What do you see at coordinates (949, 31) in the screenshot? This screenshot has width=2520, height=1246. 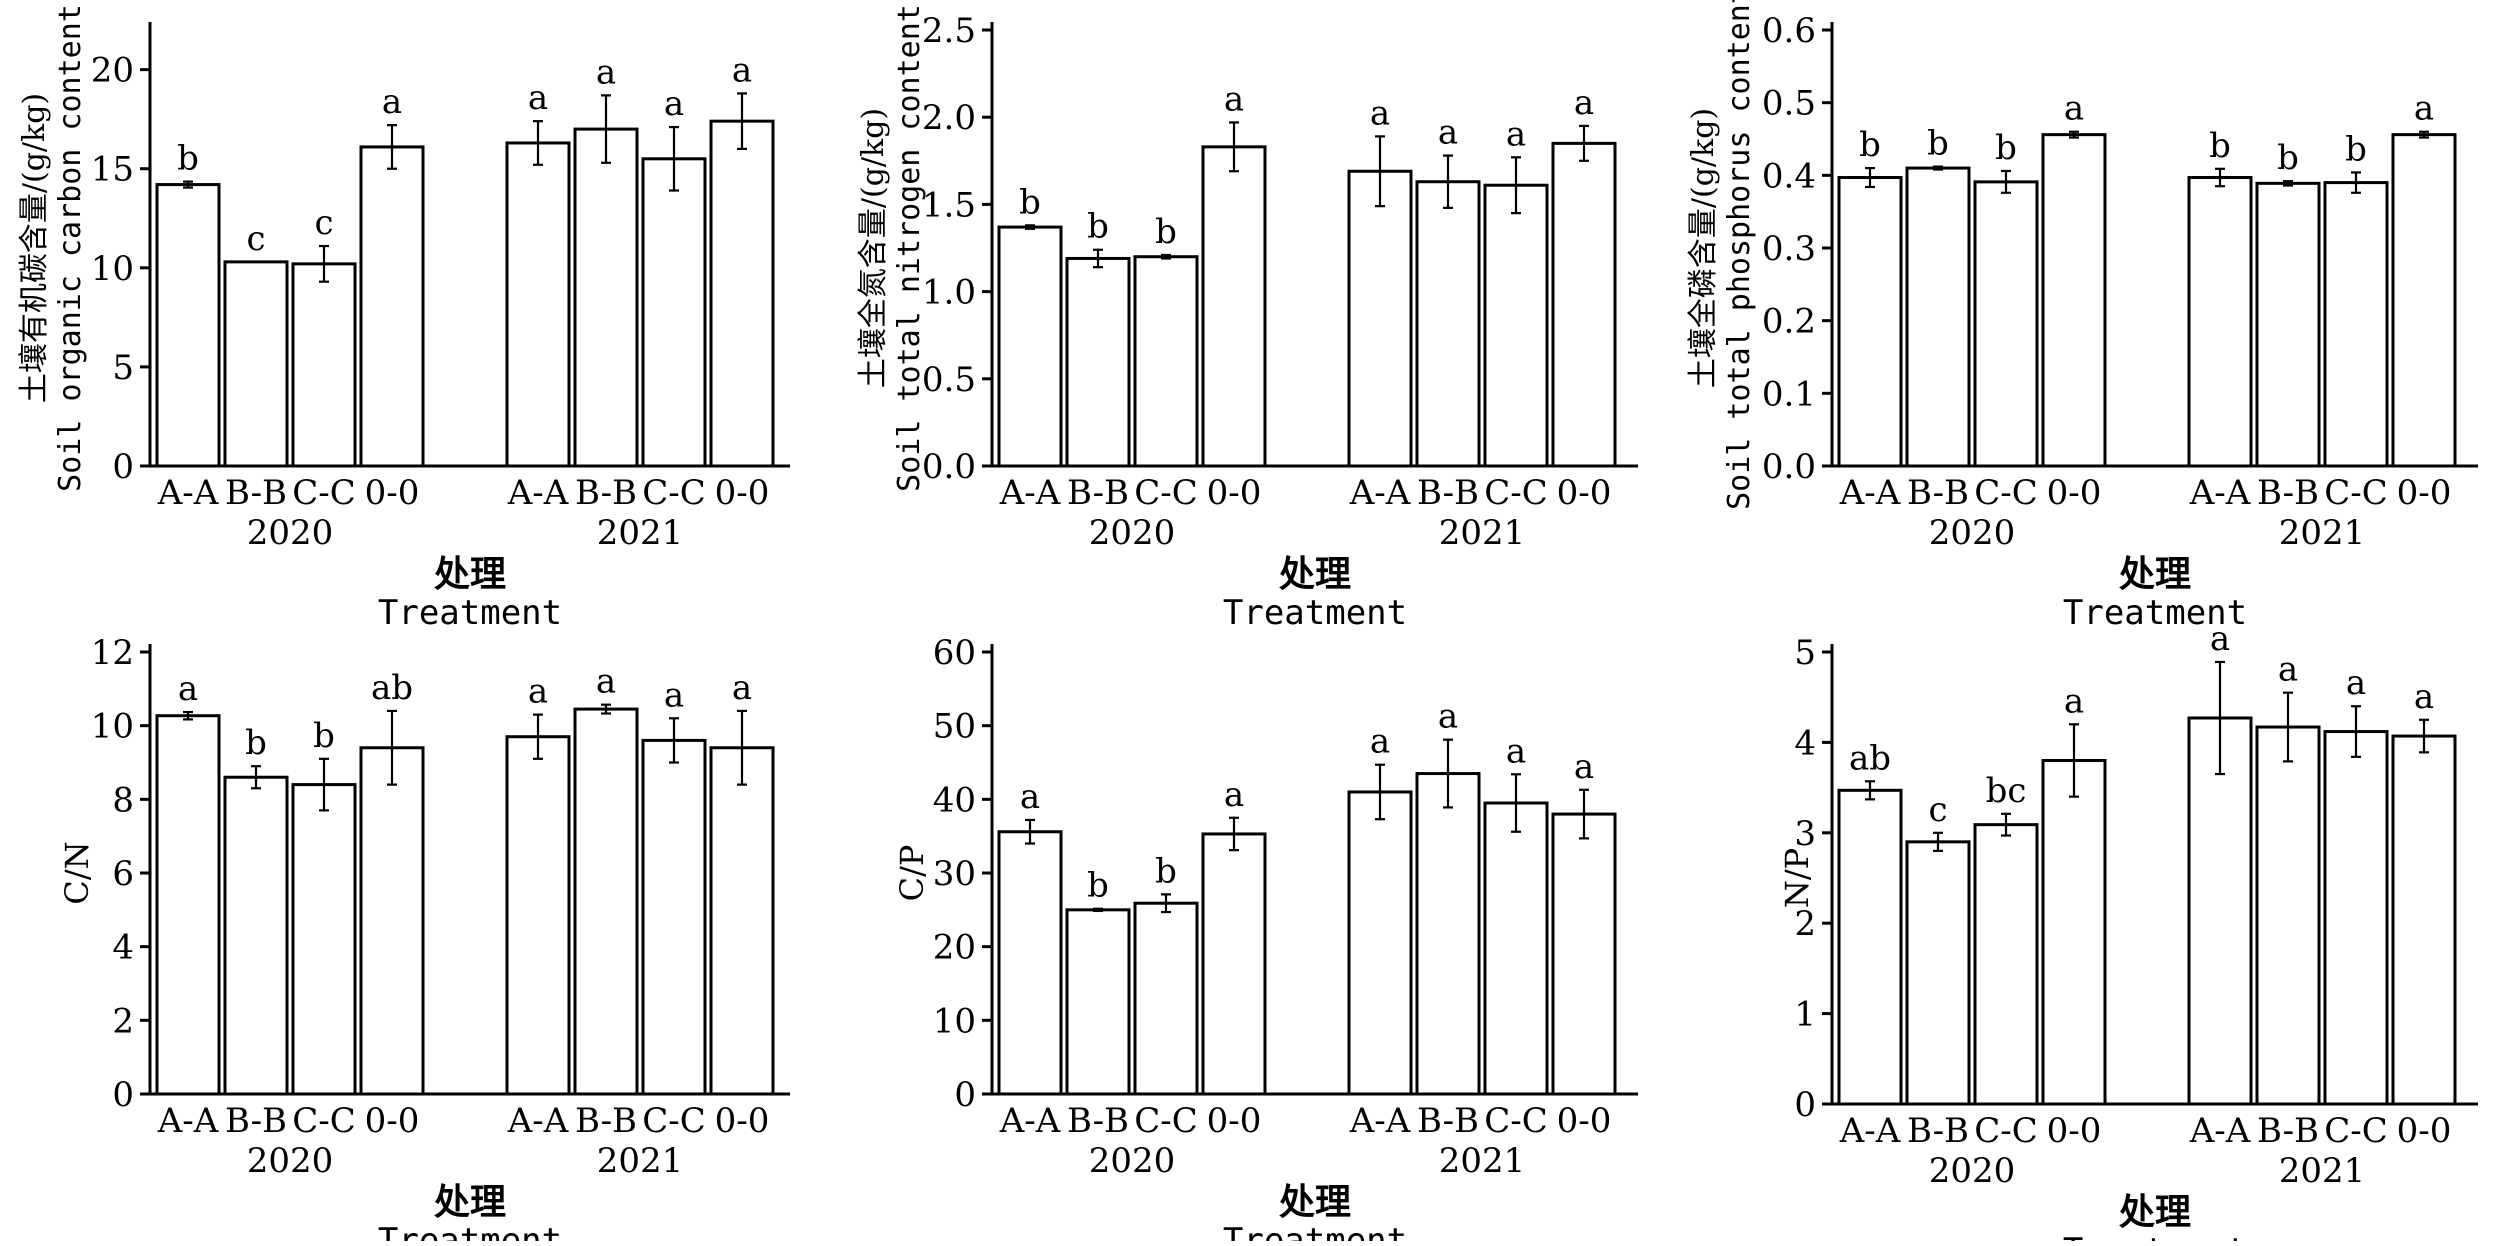 I see `y-tick-label: 2.5` at bounding box center [949, 31].